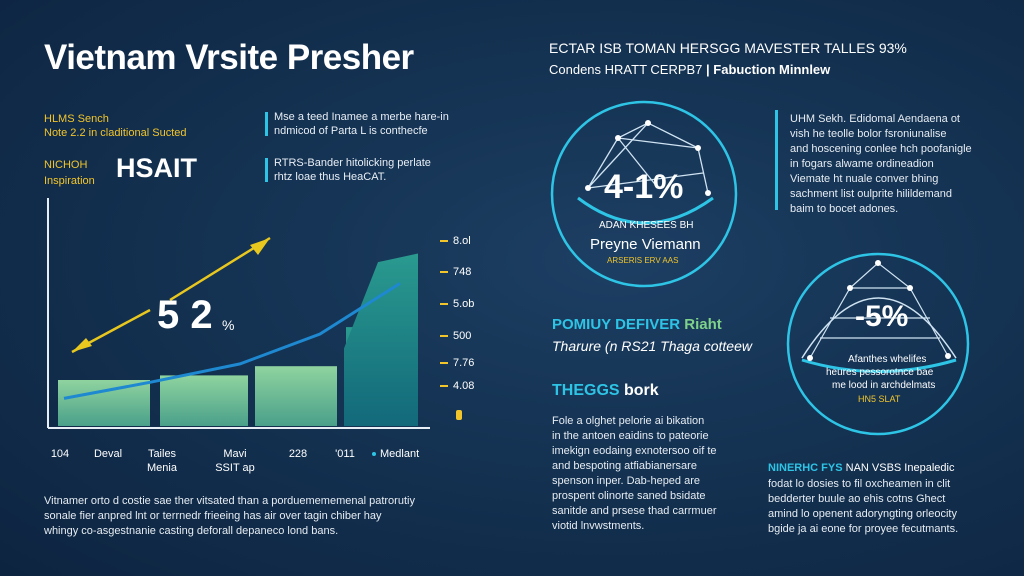  I want to click on y-tick: 8.ol, so click(455, 241).